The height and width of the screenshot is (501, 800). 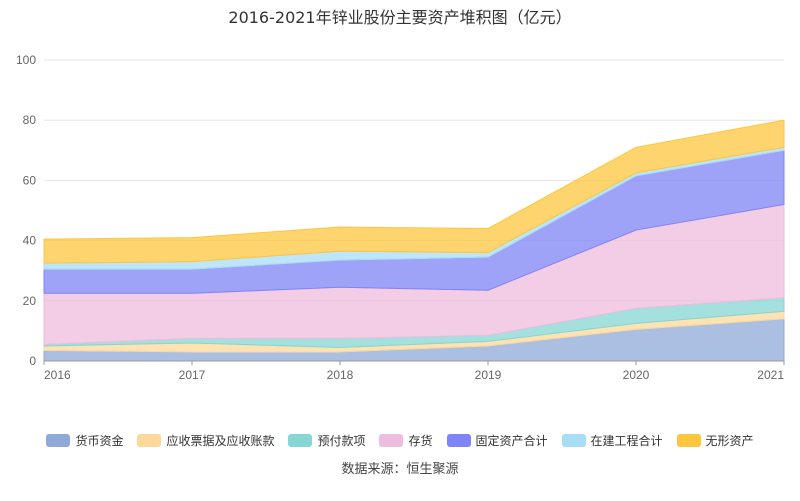 I want to click on source-note: 数据来源：恒生聚源, so click(x=400, y=469).